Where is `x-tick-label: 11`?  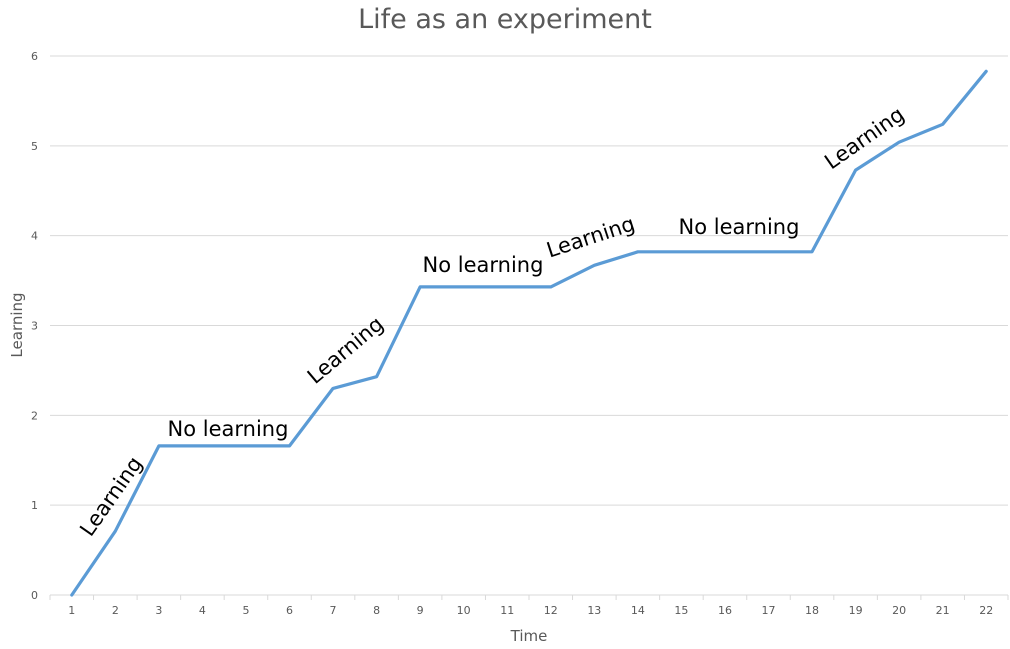 x-tick-label: 11 is located at coordinates (507, 610).